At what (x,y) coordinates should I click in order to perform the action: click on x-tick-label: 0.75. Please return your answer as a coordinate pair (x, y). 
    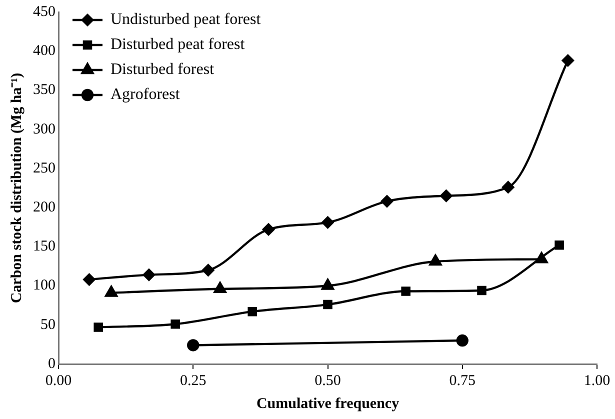
    Looking at the image, I should click on (462, 380).